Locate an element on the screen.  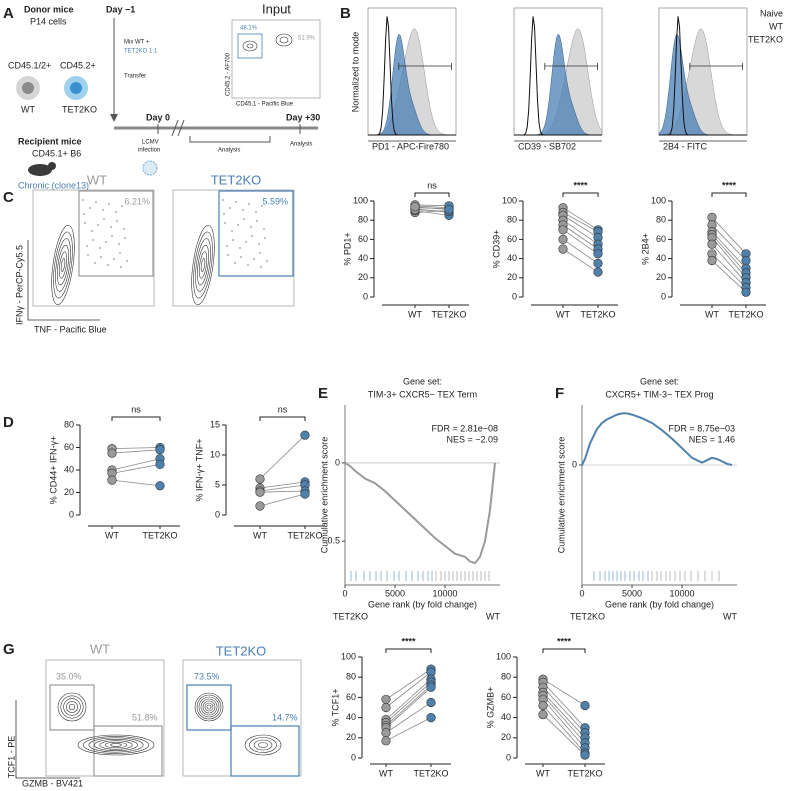
transfer-text: Transfer is located at coordinates (135, 77).